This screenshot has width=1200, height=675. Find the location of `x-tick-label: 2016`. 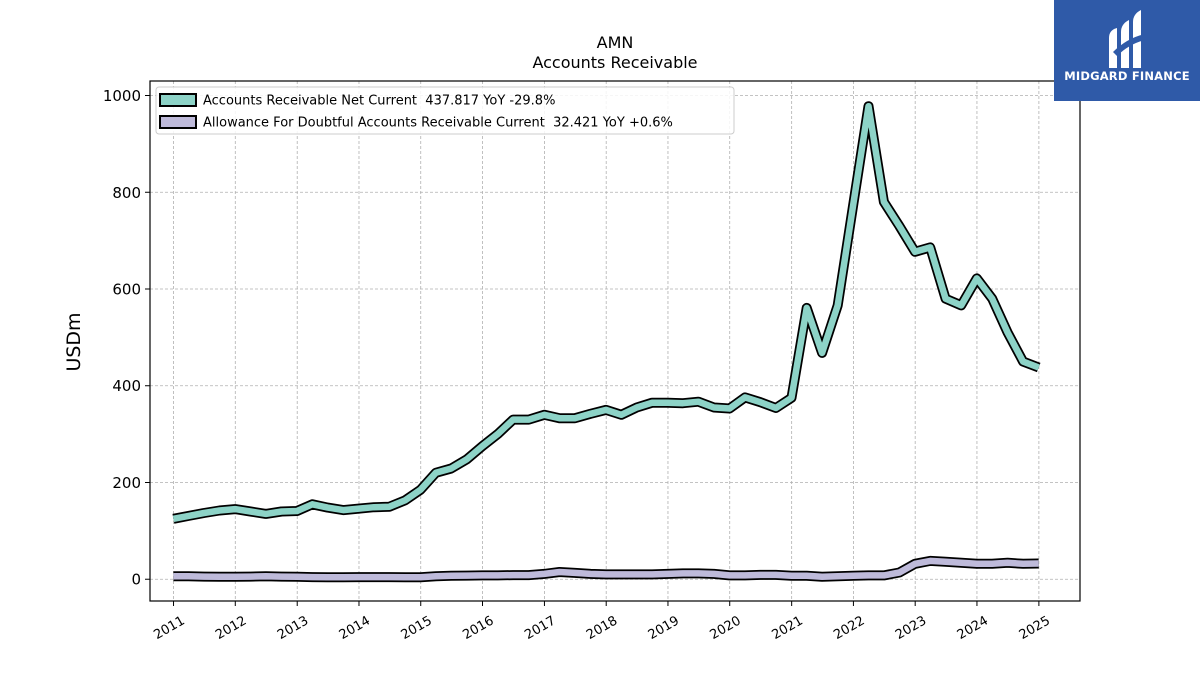

x-tick-label: 2016 is located at coordinates (478, 628).